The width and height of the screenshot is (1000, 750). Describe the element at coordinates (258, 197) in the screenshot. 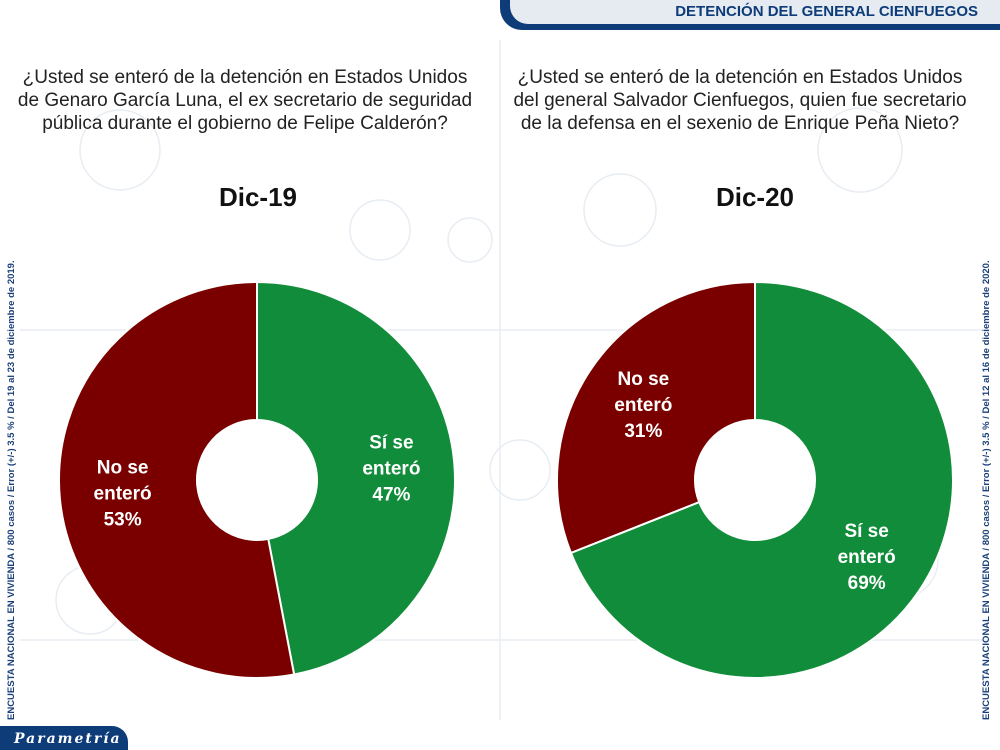

I see `period-label-left: Dic-19` at that location.